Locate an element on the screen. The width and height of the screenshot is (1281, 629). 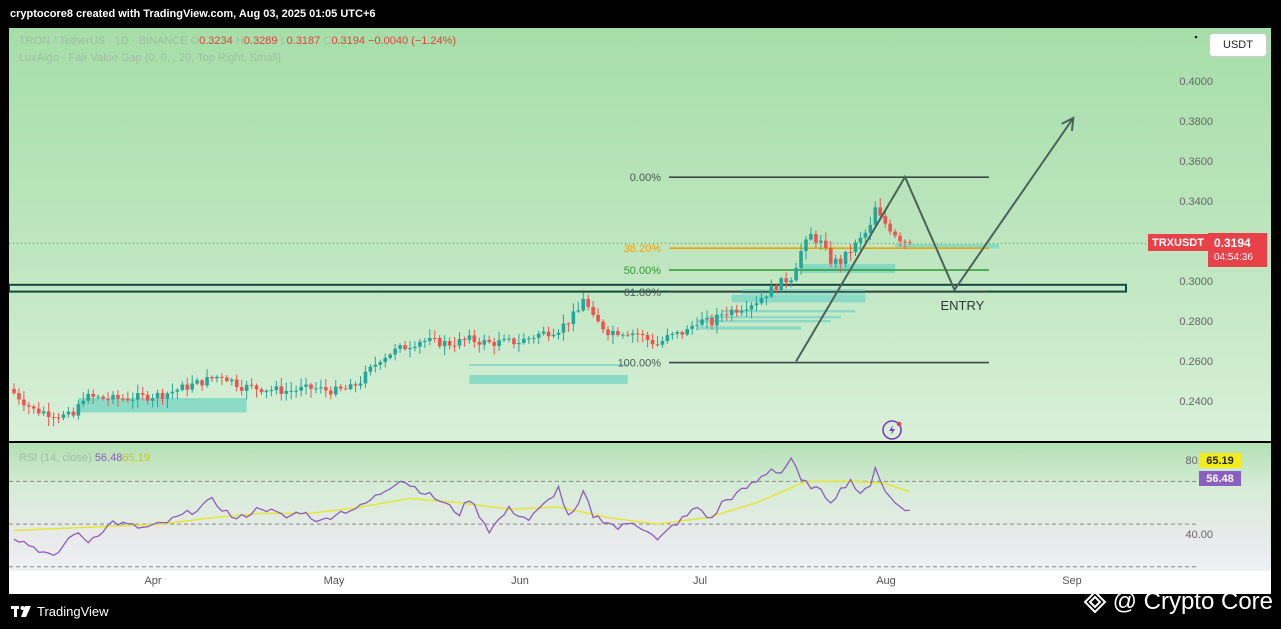
price-axis-label: 0.3000 is located at coordinates (1196, 282).